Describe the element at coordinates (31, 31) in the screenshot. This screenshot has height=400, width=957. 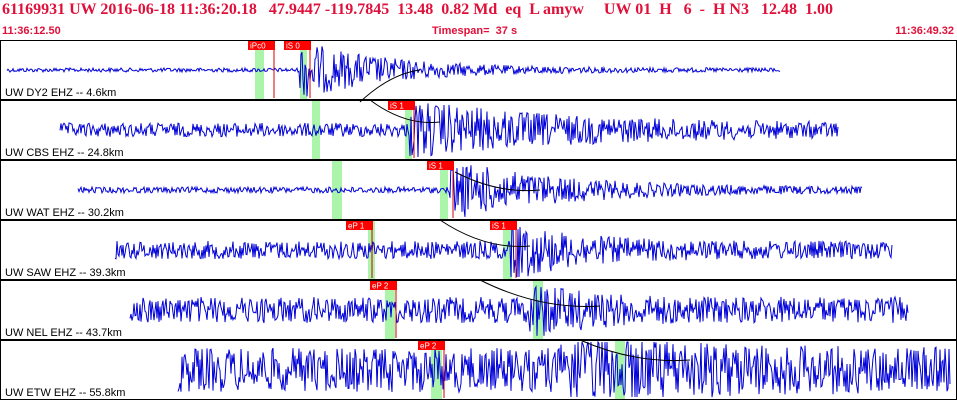
I see `start-time-label: 11:36:12.50` at that location.